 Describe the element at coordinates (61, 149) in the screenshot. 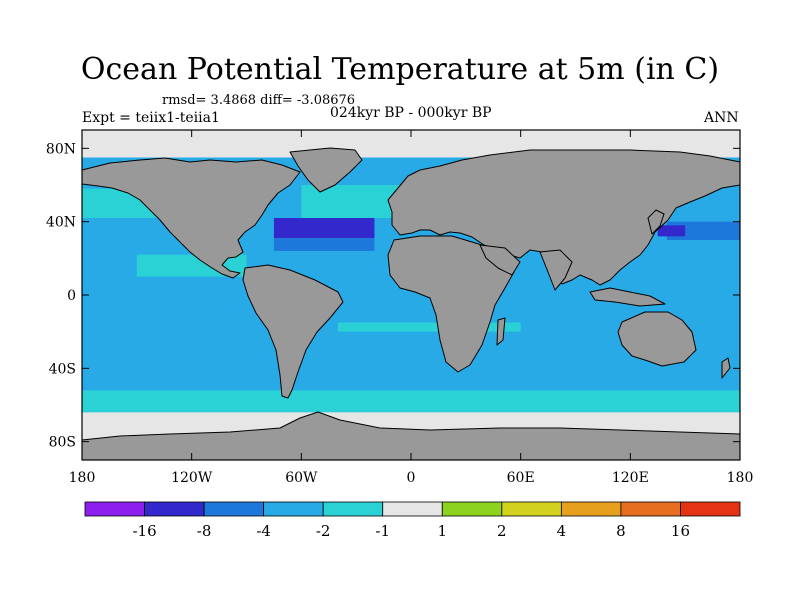

I see `y-tick-label: 80N` at that location.